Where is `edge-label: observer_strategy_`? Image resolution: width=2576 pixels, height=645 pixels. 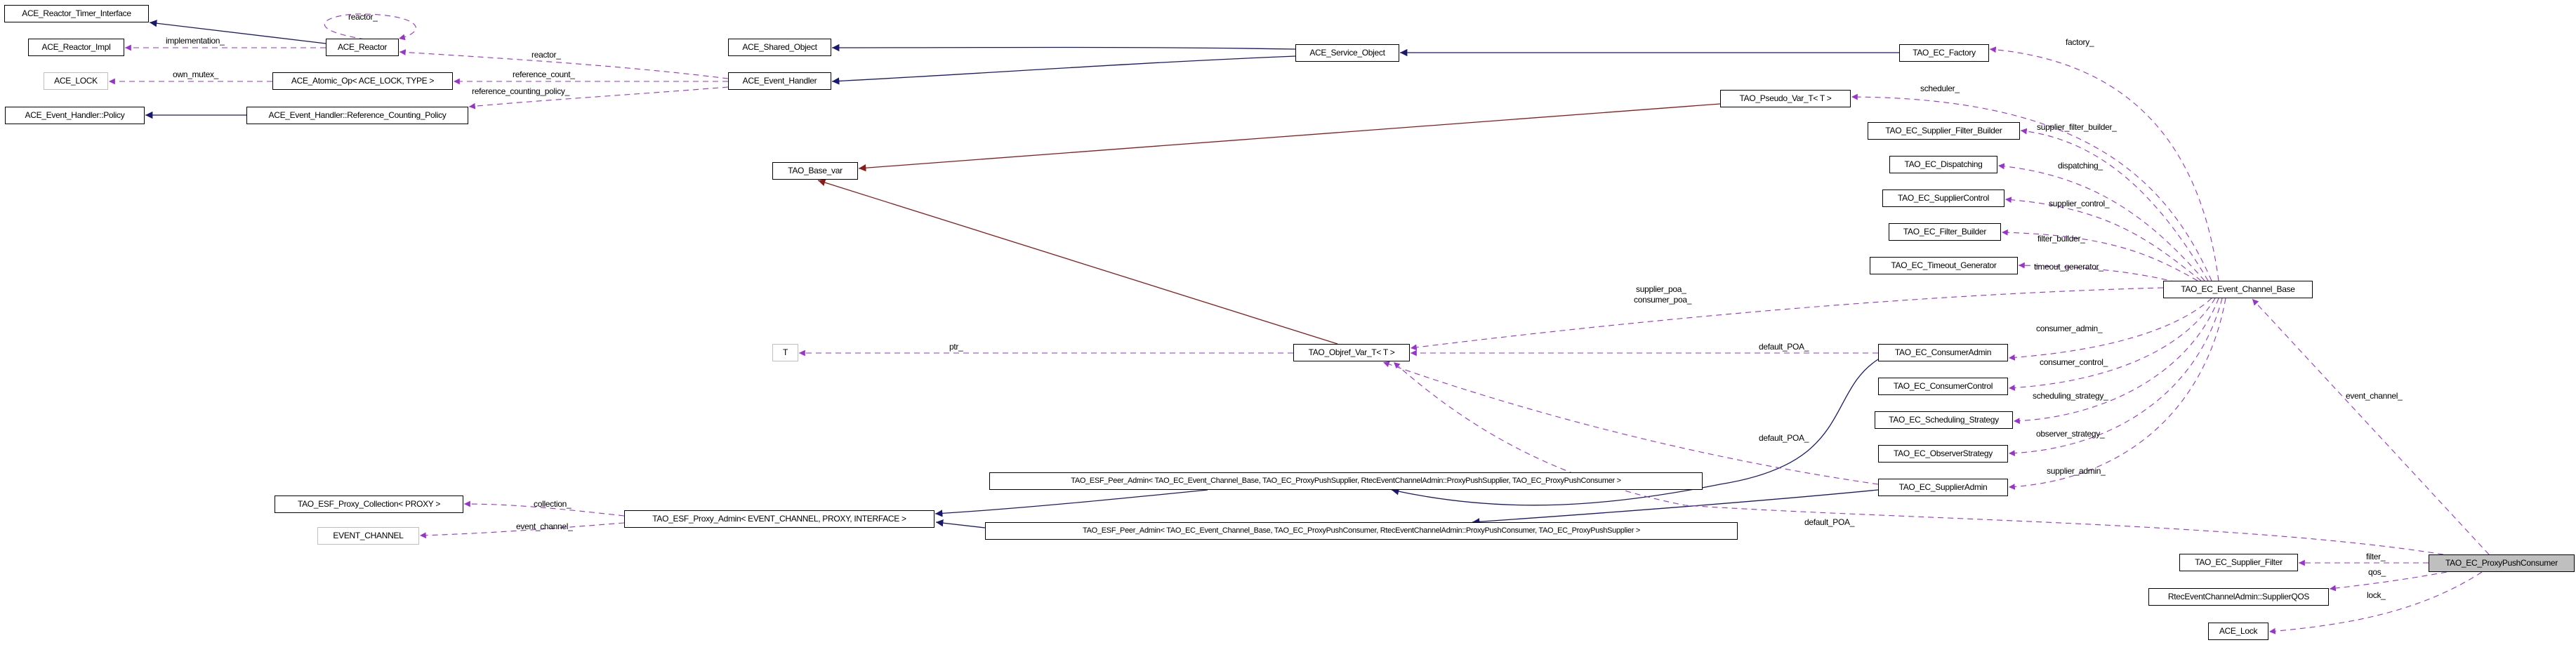
edge-label: observer_strategy_ is located at coordinates (2070, 434).